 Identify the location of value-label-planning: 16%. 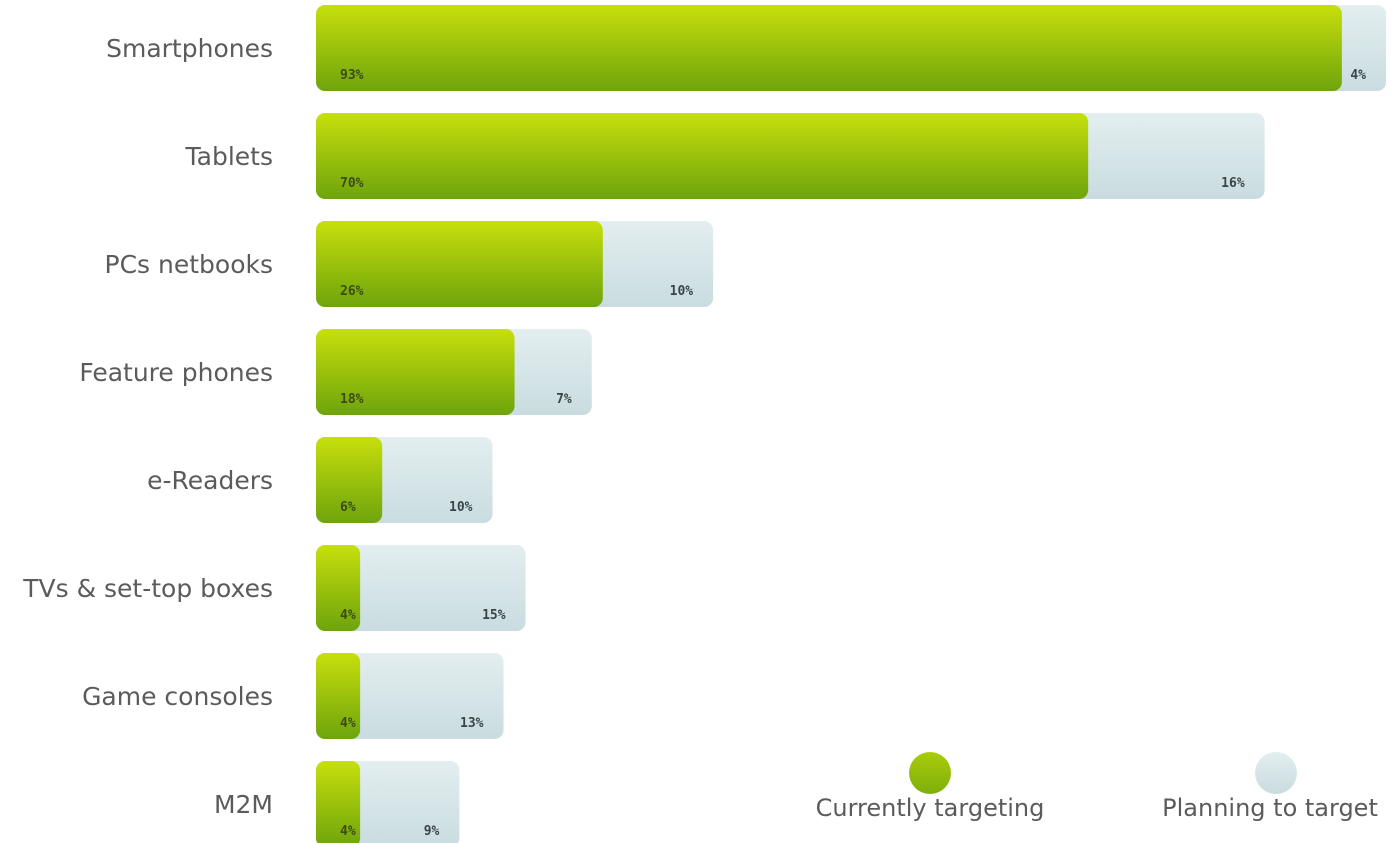
(1233, 183).